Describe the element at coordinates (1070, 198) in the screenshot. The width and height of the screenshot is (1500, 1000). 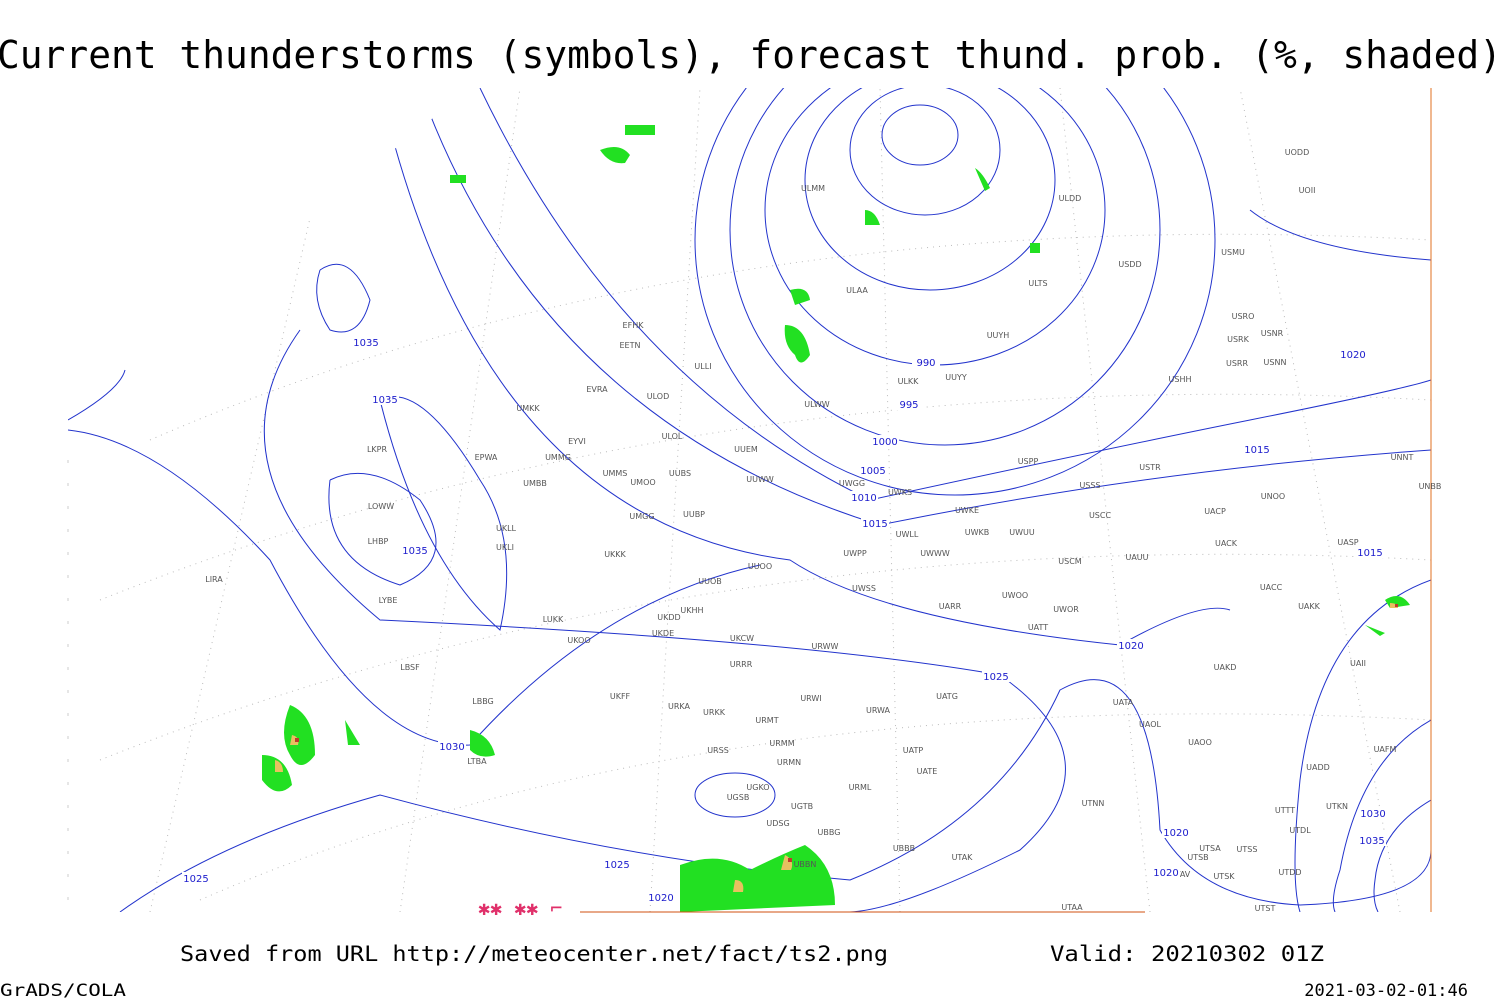
I see `station-label: ULDD` at that location.